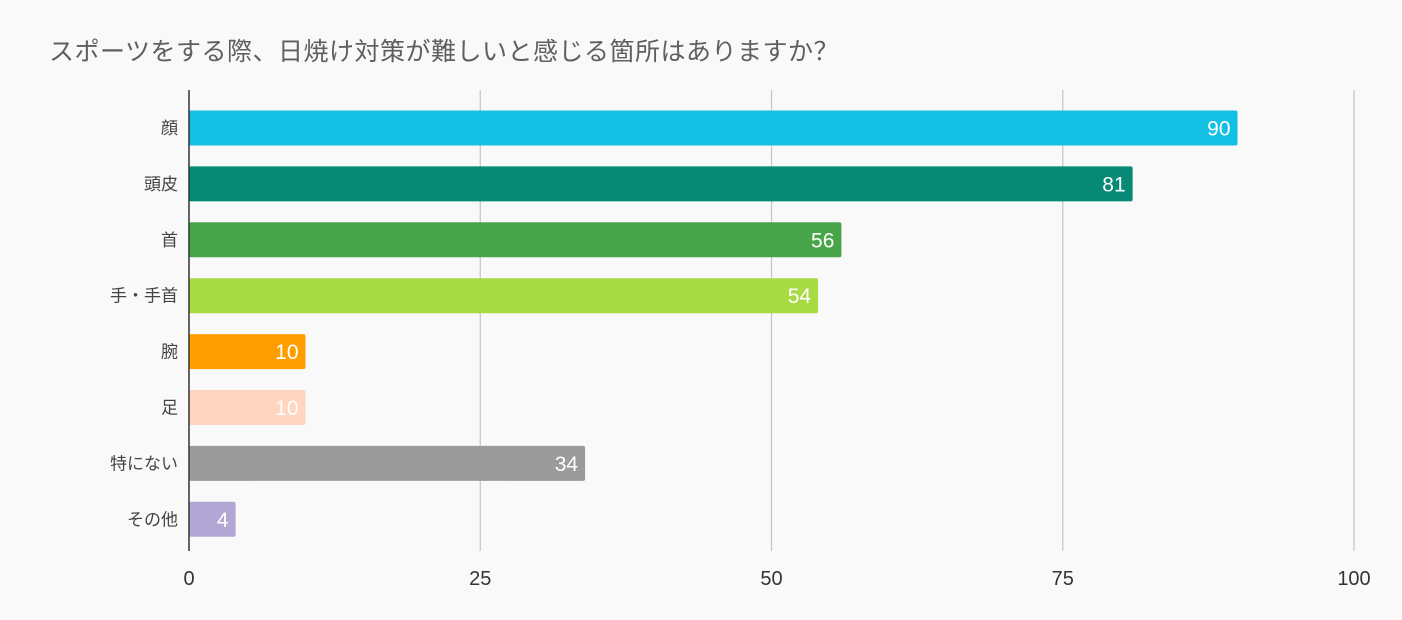 The height and width of the screenshot is (620, 1402). What do you see at coordinates (444, 51) in the screenshot?
I see `chart-title: スポーツをする際、日焼け対策が難しいと感じる箇所はありますか？` at bounding box center [444, 51].